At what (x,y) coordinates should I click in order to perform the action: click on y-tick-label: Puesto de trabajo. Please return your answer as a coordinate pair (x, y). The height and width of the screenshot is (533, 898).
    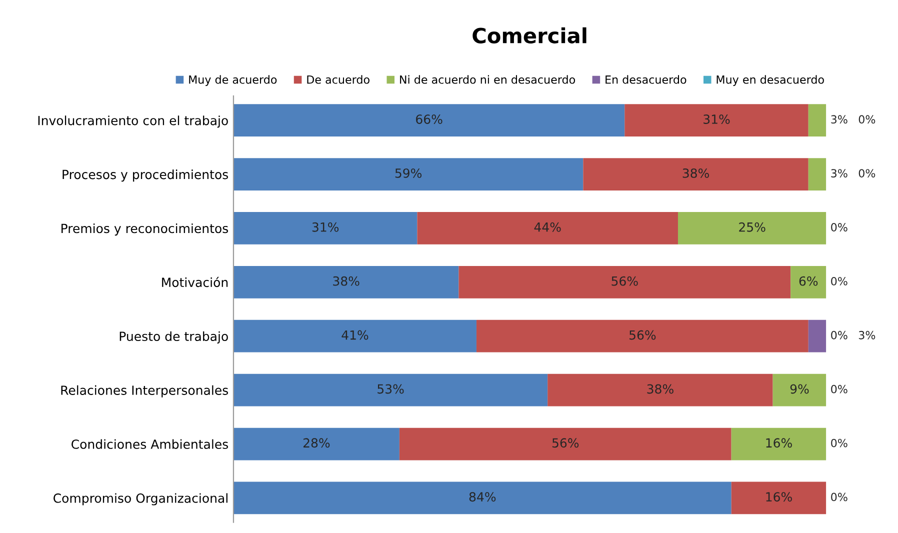
    Looking at the image, I should click on (174, 337).